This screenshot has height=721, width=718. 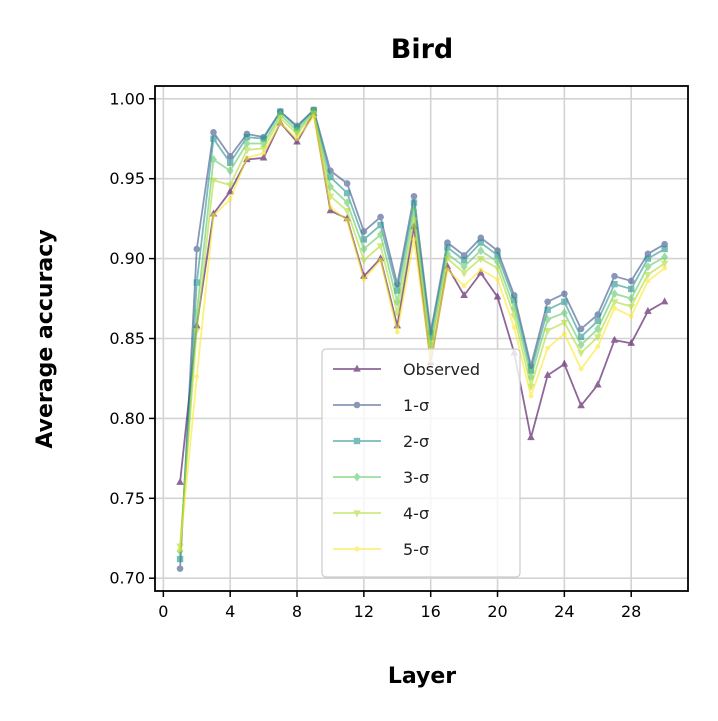 What do you see at coordinates (422, 676) in the screenshot?
I see `x-axis-label: Layer` at bounding box center [422, 676].